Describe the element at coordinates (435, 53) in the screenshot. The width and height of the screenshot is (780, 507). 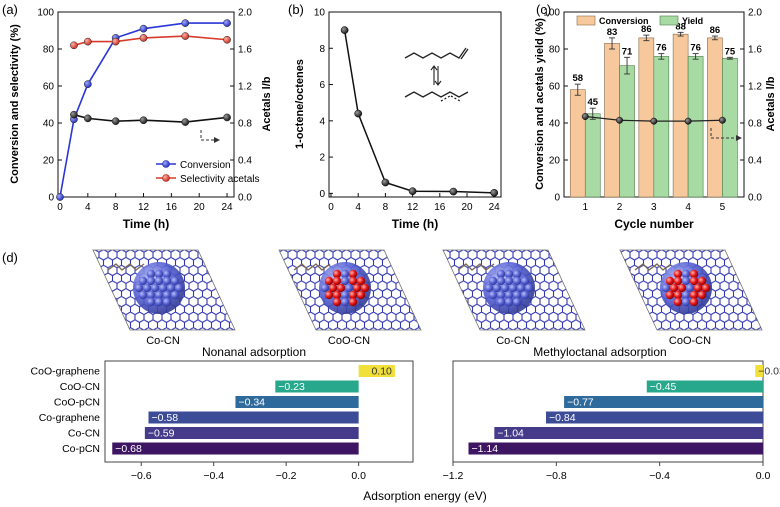
I see `1-octene-skeletal` at that location.